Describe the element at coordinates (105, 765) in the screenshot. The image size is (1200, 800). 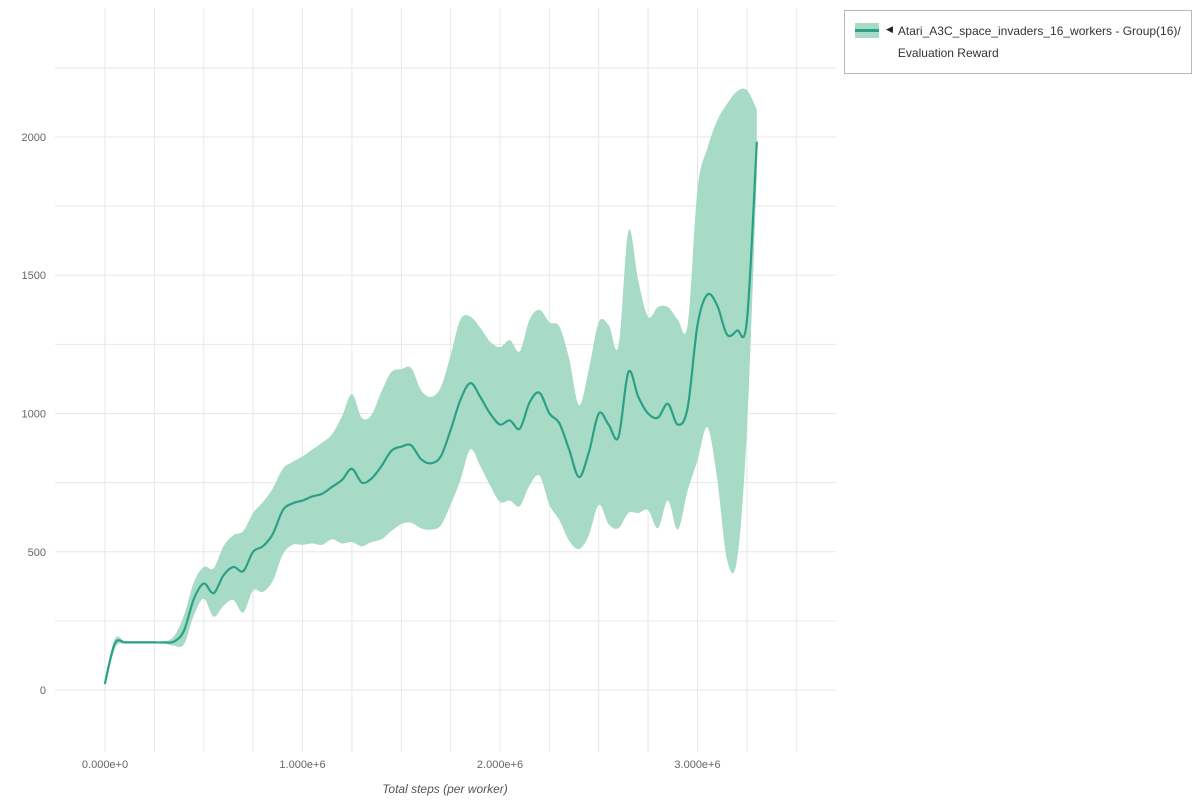
I see `x-tick-label: 0.000e+0` at that location.